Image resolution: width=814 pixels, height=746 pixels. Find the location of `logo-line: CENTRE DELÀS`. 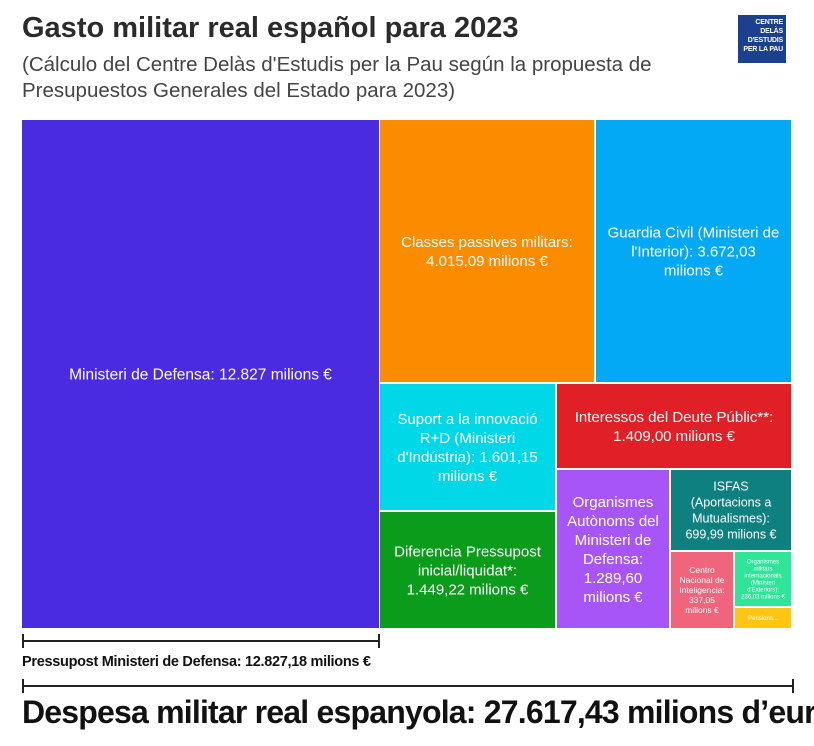

logo-line: CENTRE DELÀS is located at coordinates (769, 27).